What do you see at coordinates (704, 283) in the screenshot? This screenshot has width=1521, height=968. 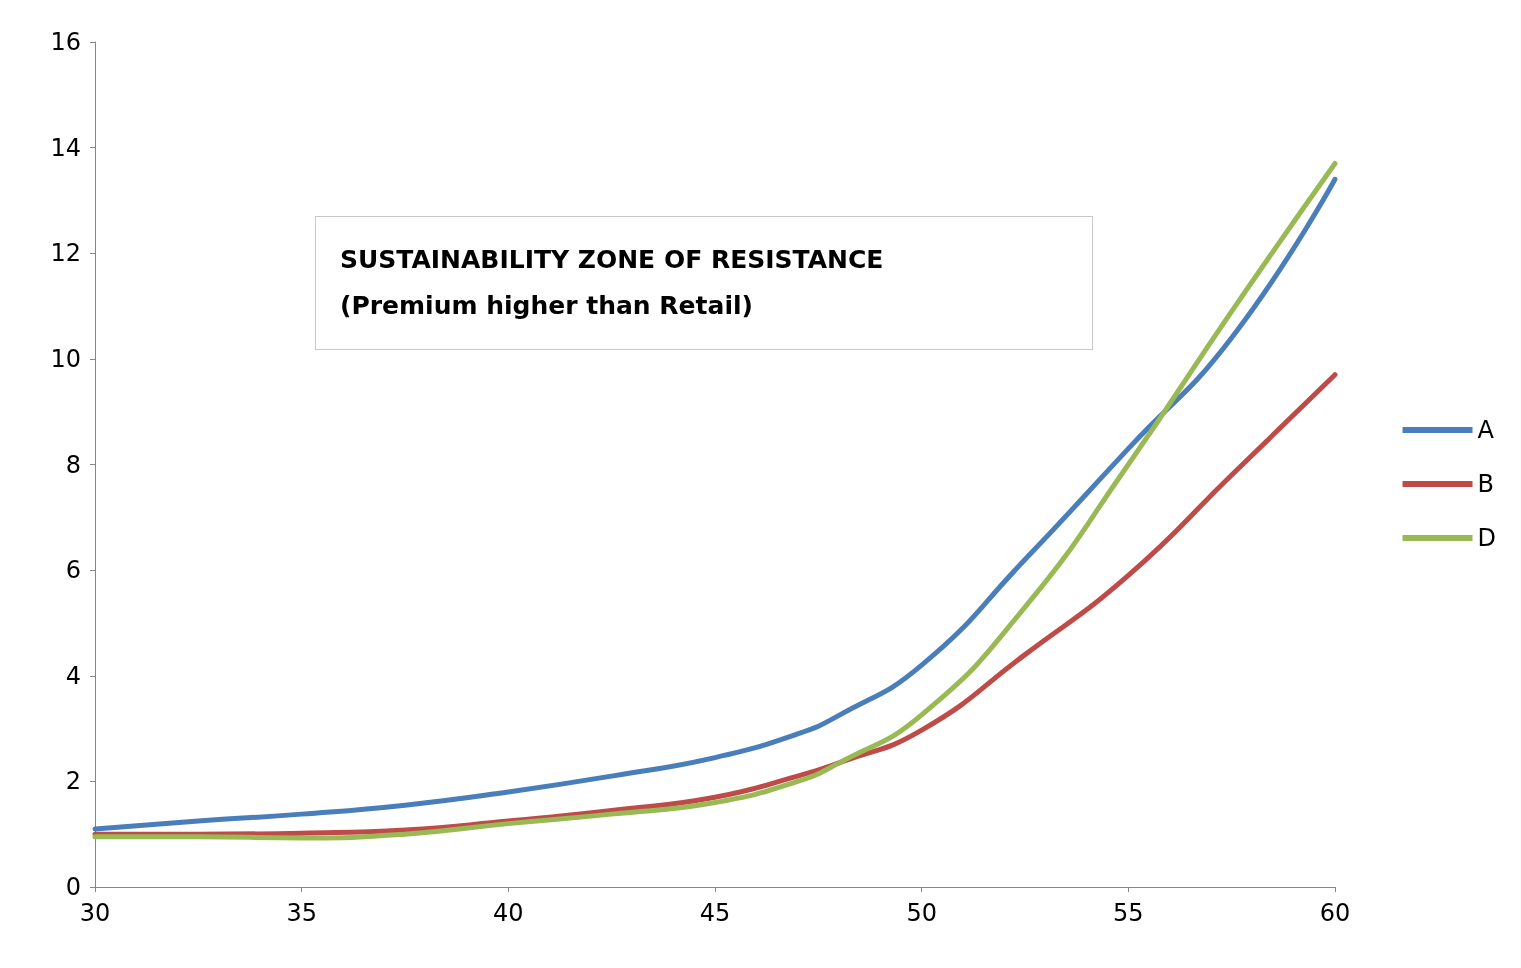 I see `text-box: SUSTAINABILITY ZONE OF RESISTANCE (Premium higher than Retail)` at bounding box center [704, 283].